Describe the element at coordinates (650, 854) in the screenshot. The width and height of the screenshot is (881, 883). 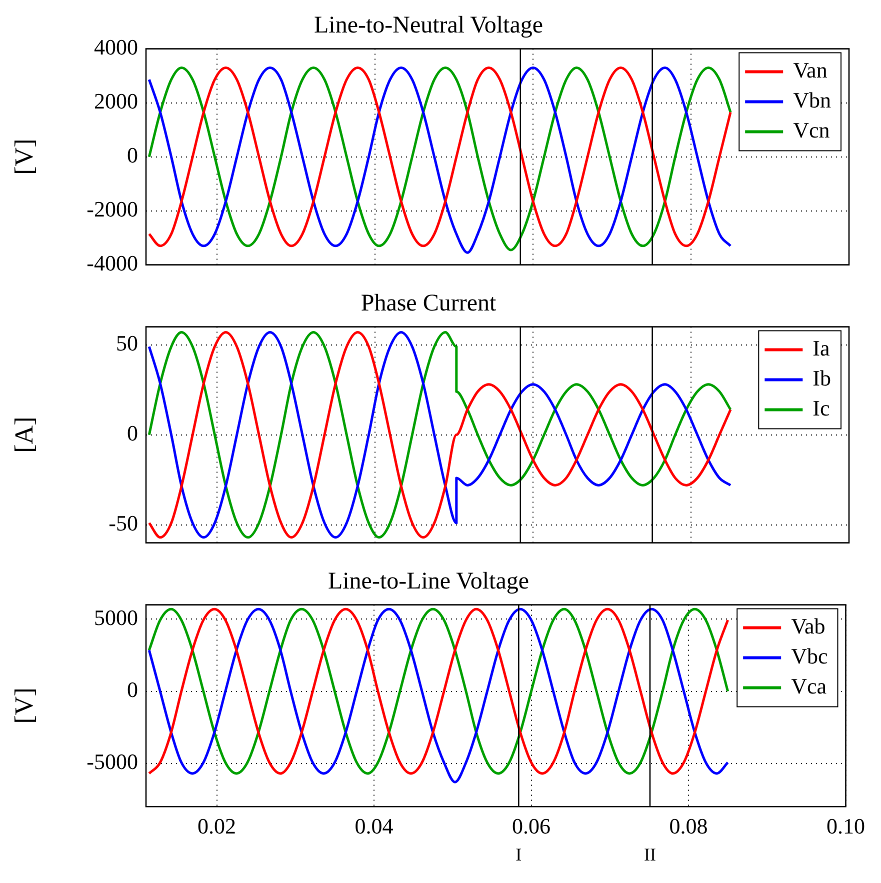
I see `ref-line-label: II` at that location.